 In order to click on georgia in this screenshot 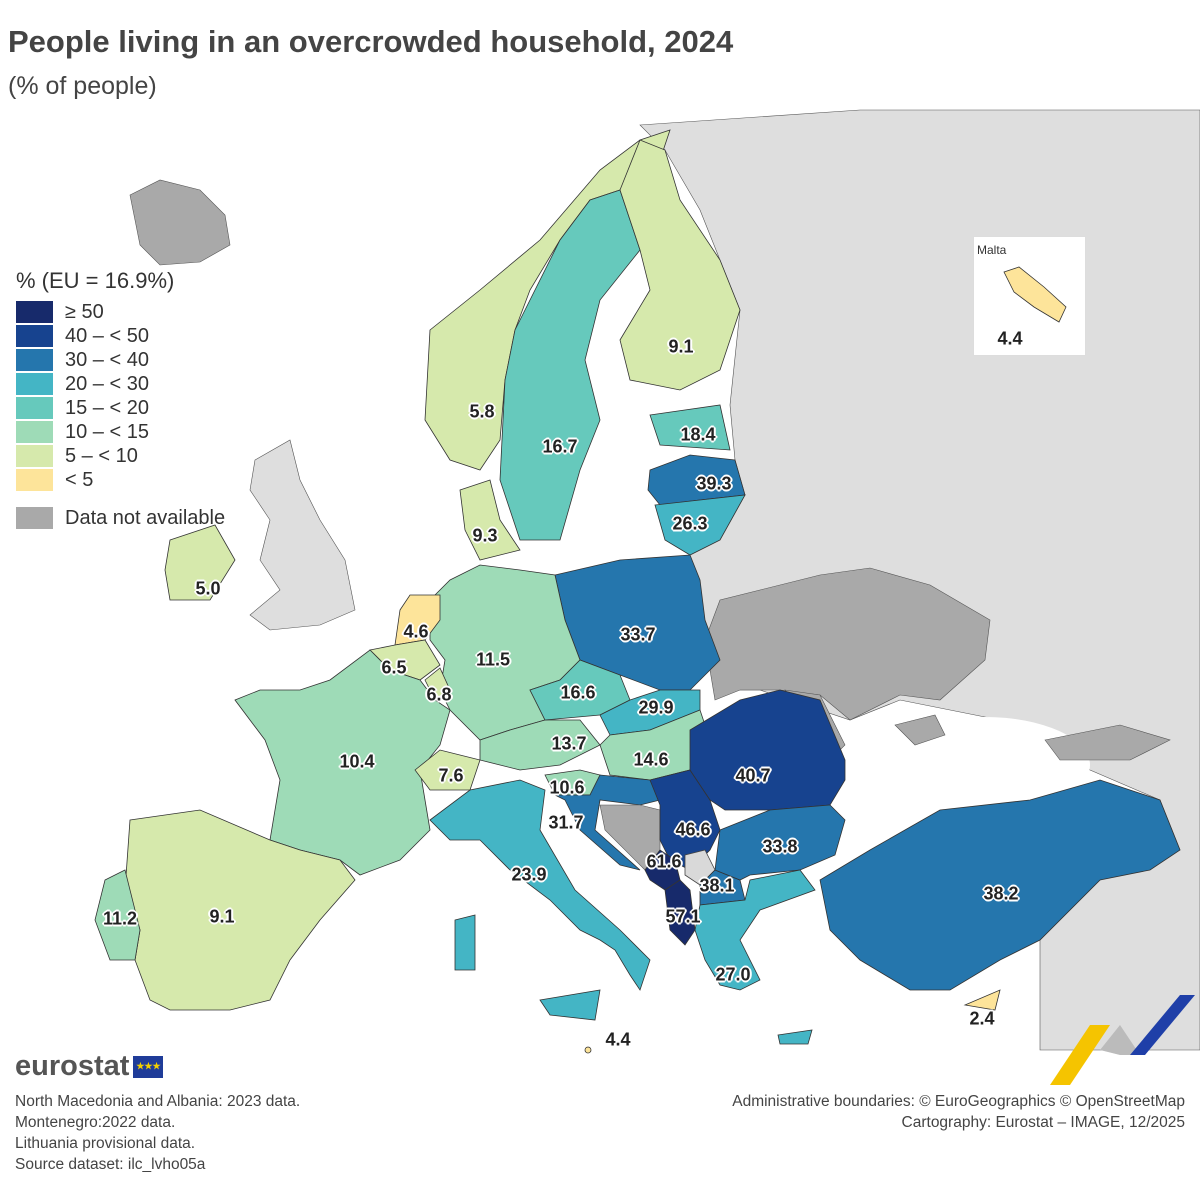, I will do `click(1107, 742)`.